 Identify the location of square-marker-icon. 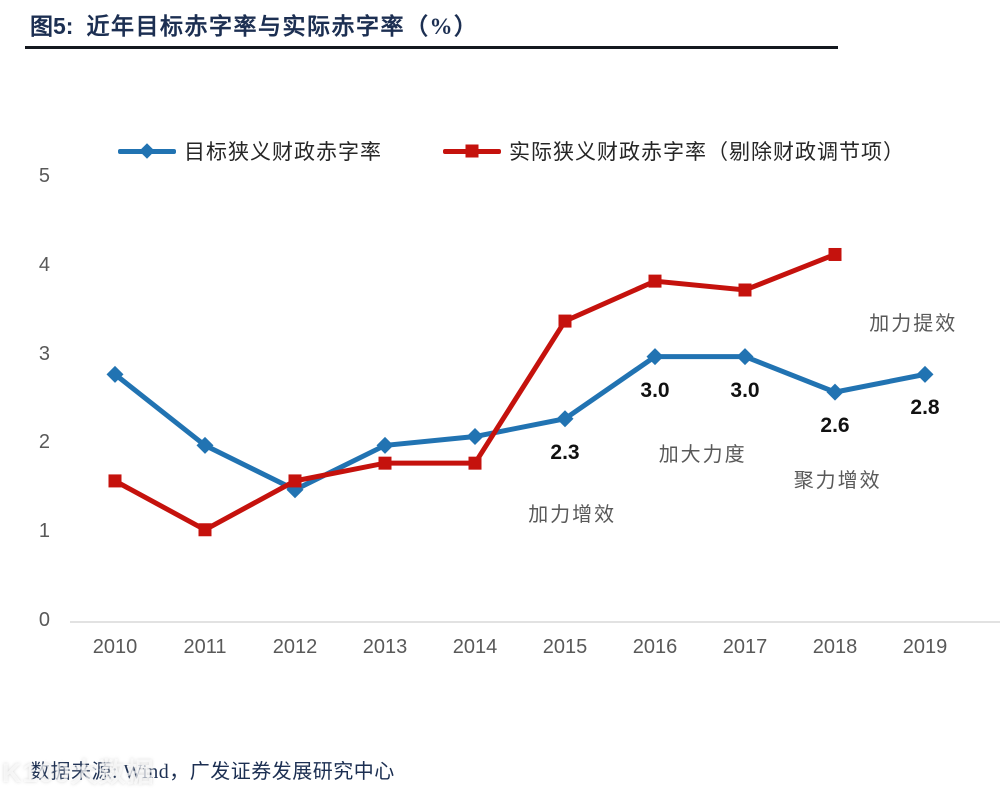
(472, 151).